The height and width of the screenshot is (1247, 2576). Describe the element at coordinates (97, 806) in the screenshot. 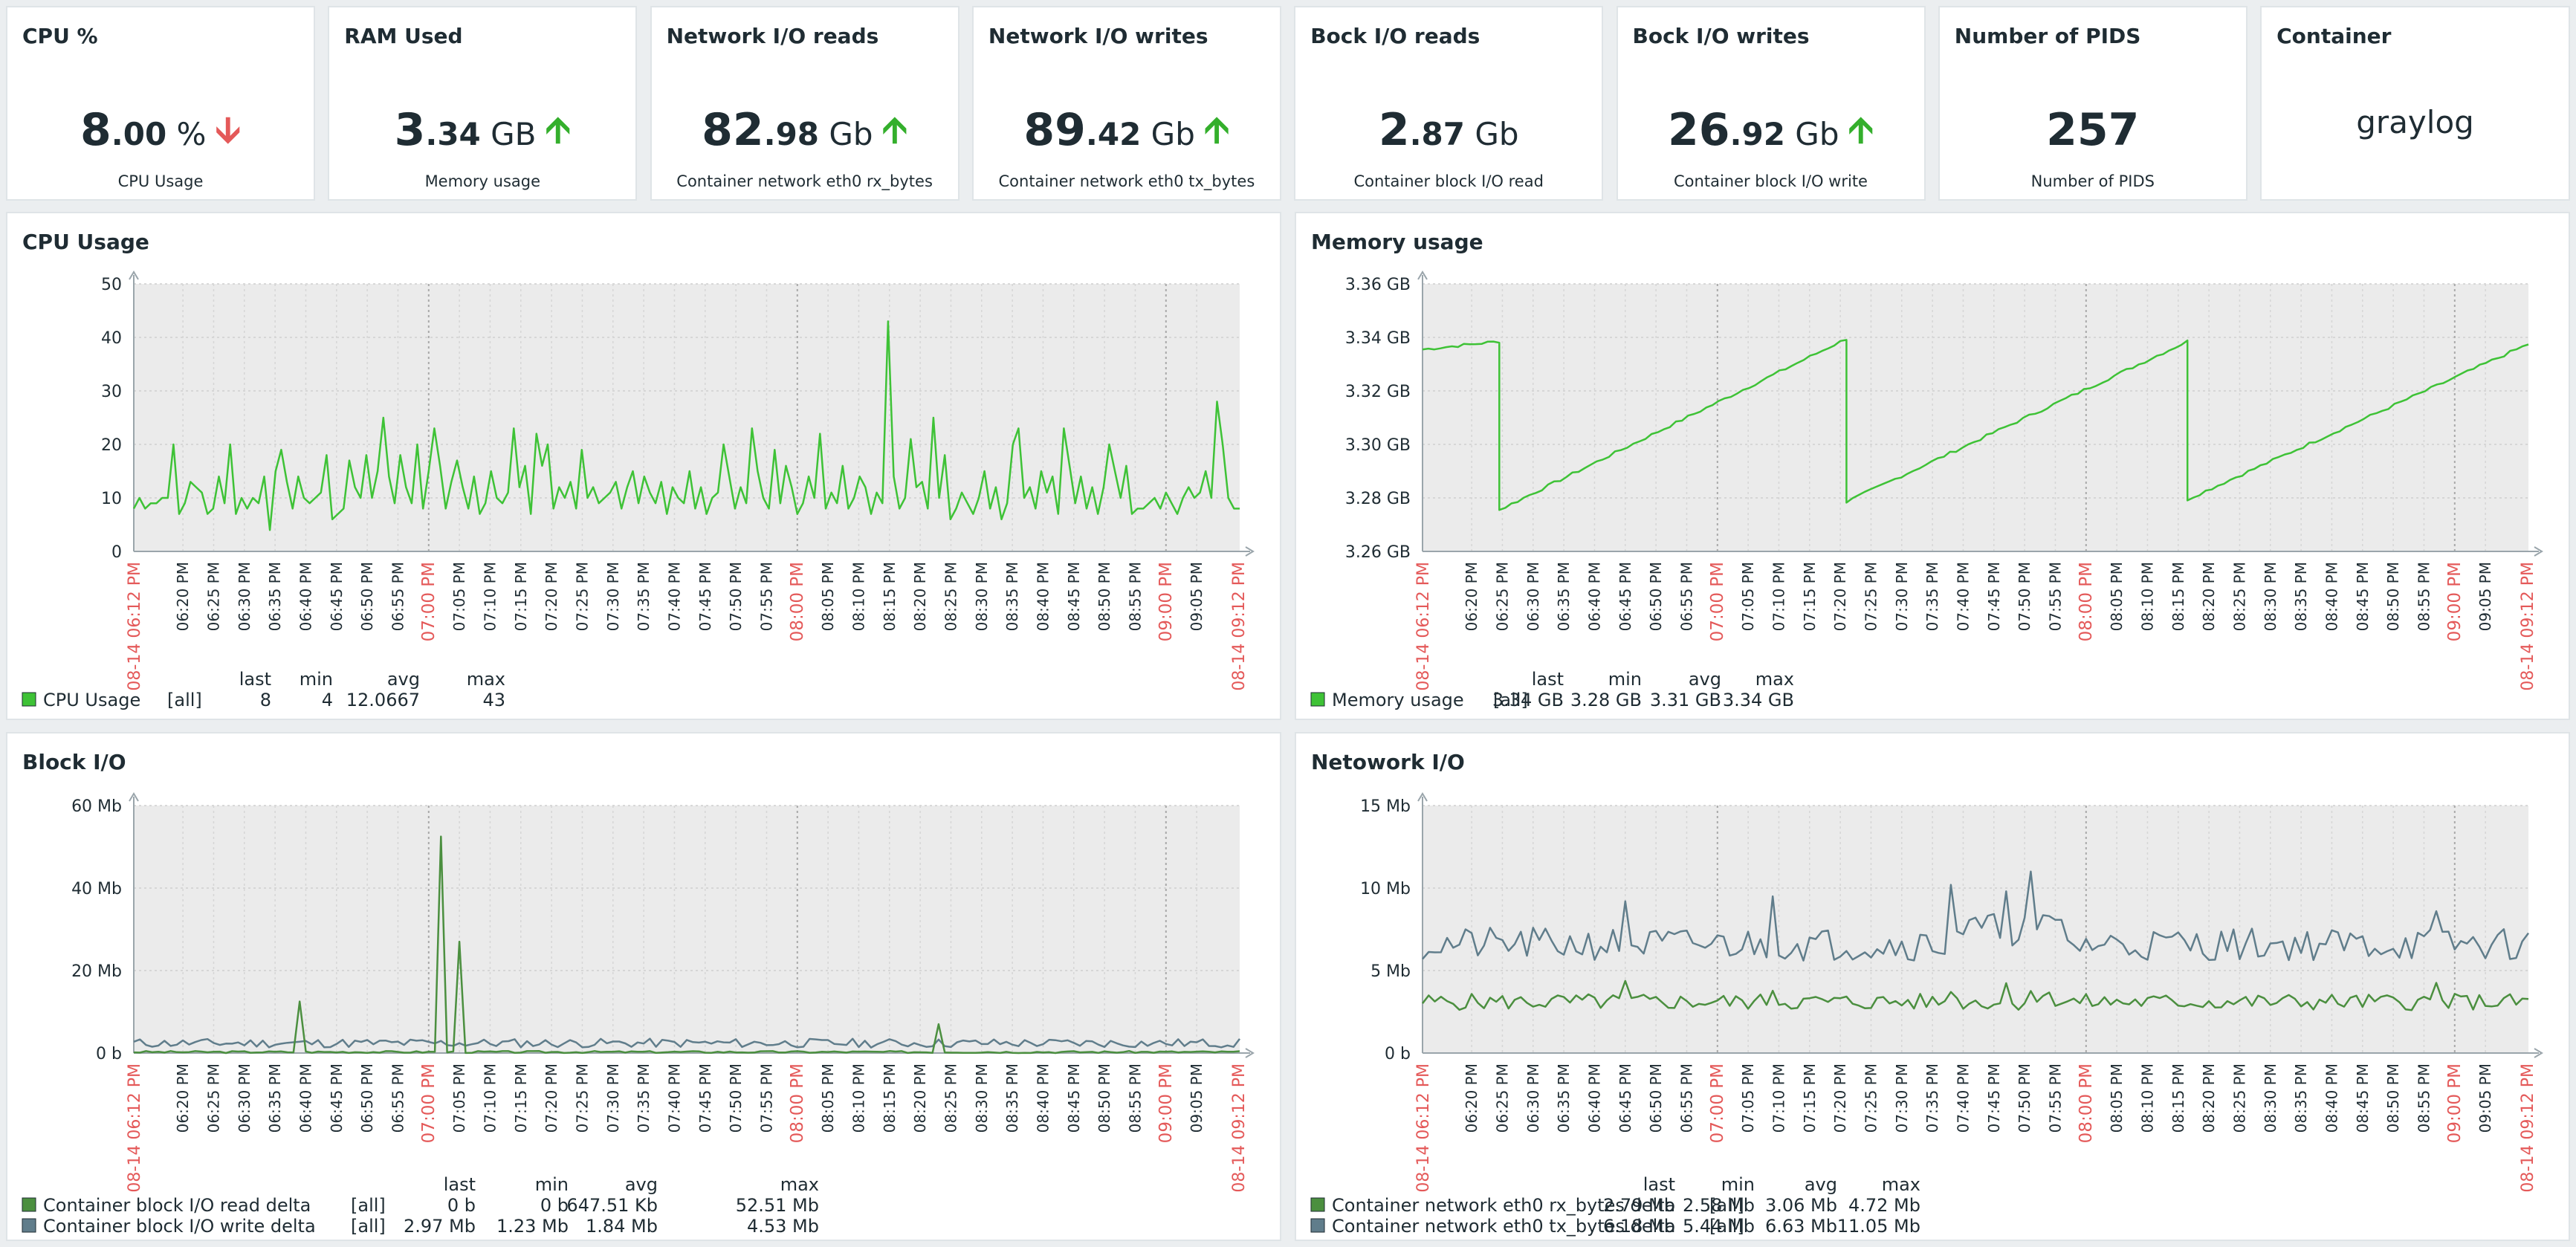

I see `y-tick-label: 60 Mb` at that location.